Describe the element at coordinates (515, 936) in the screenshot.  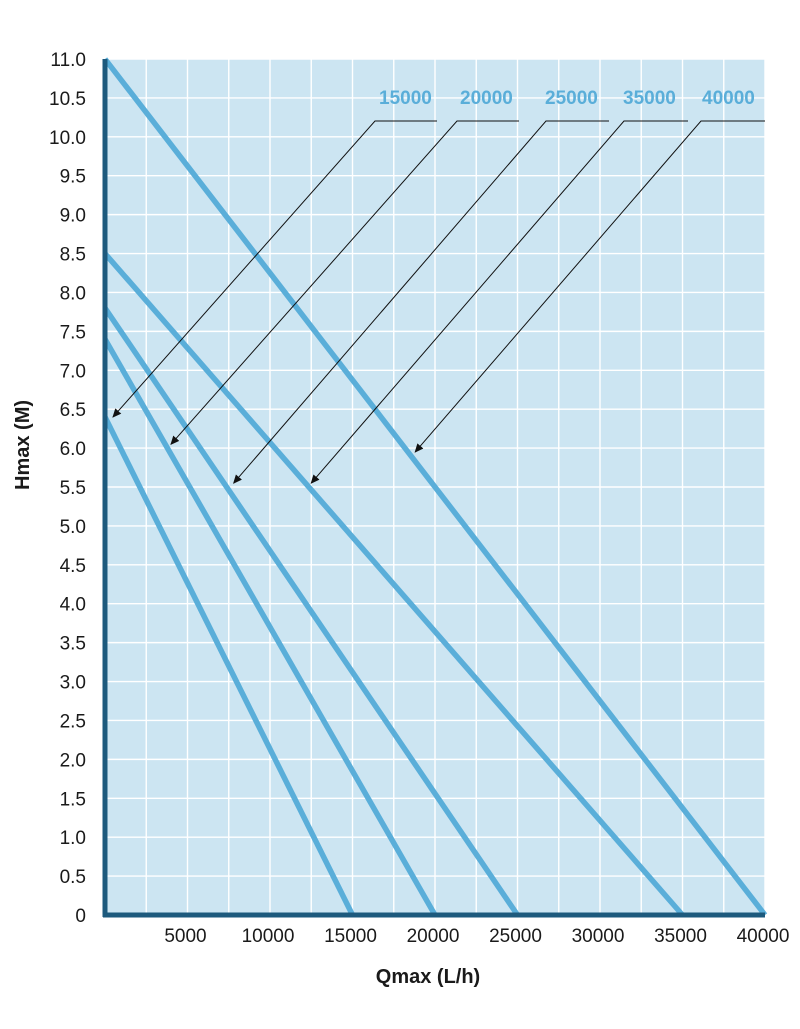
I see `x-tick-label: 25000` at that location.